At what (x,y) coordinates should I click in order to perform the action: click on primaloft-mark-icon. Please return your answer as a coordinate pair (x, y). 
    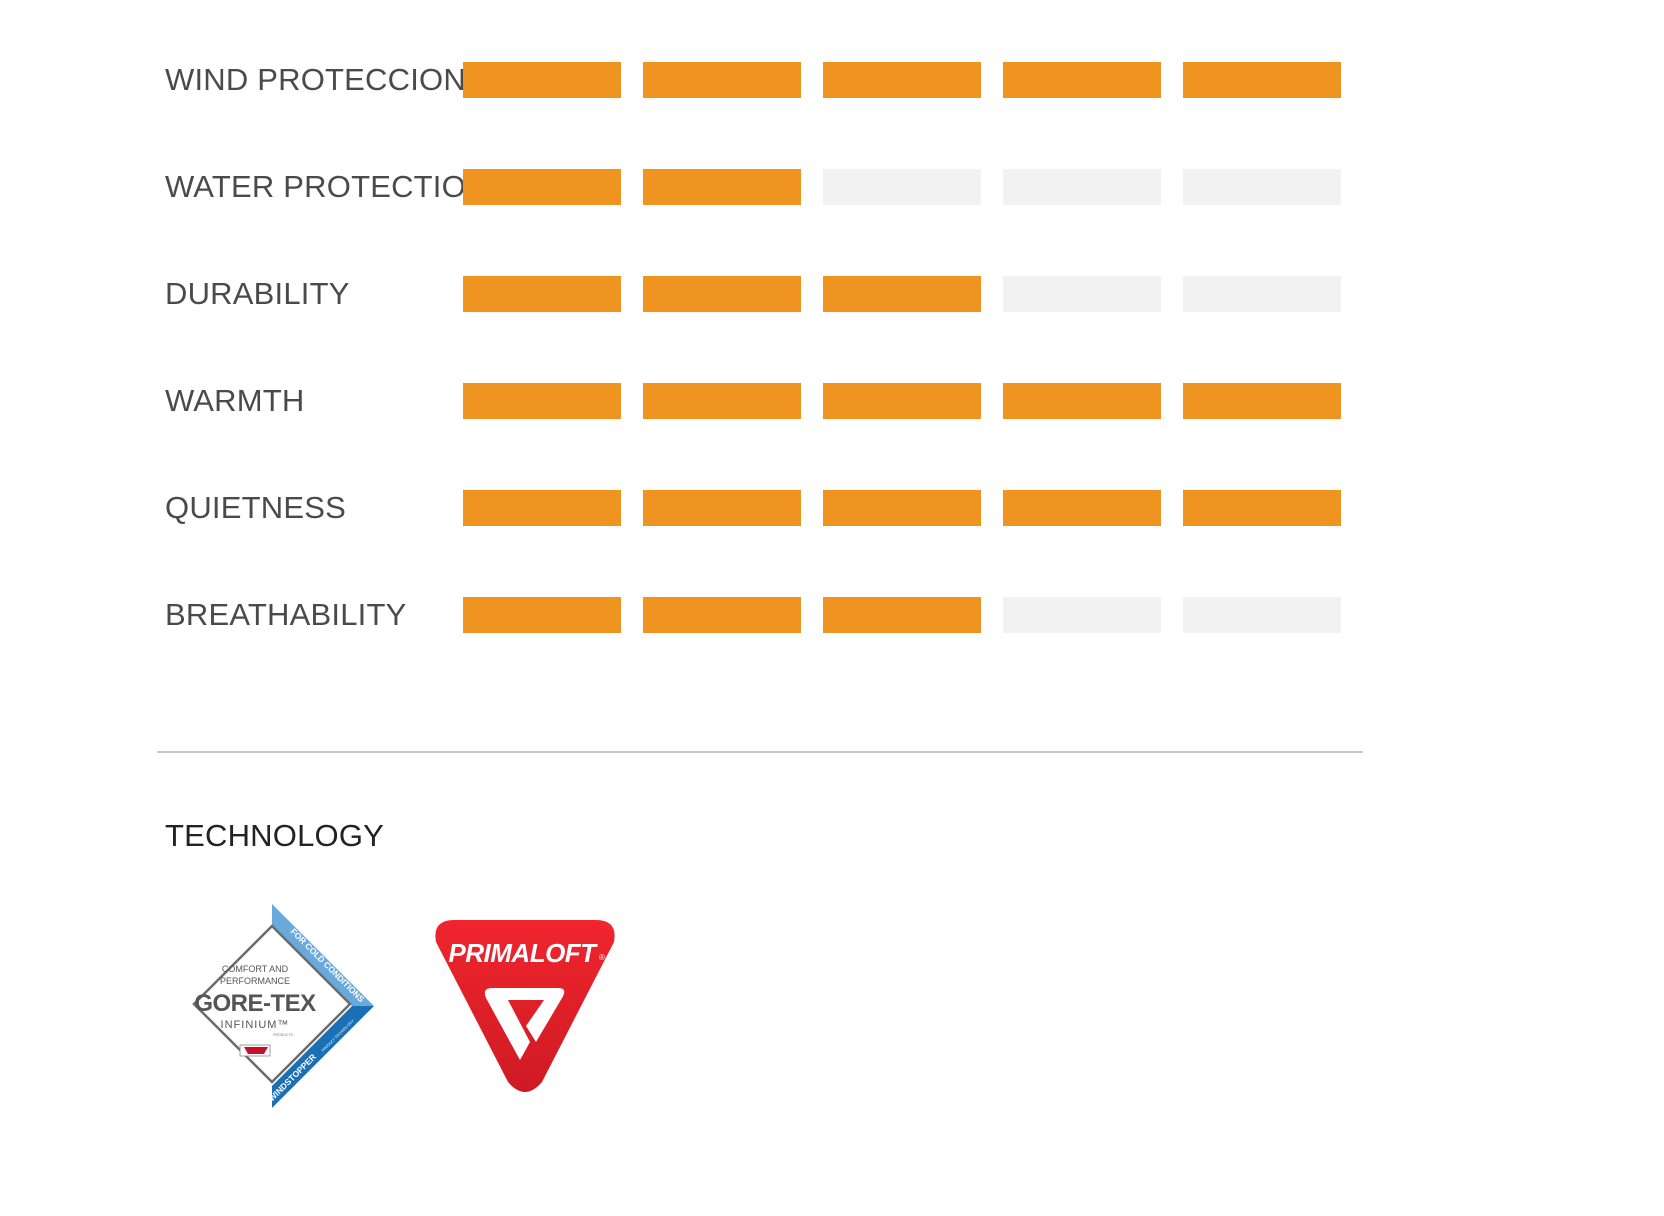
    Looking at the image, I should click on (524, 1024).